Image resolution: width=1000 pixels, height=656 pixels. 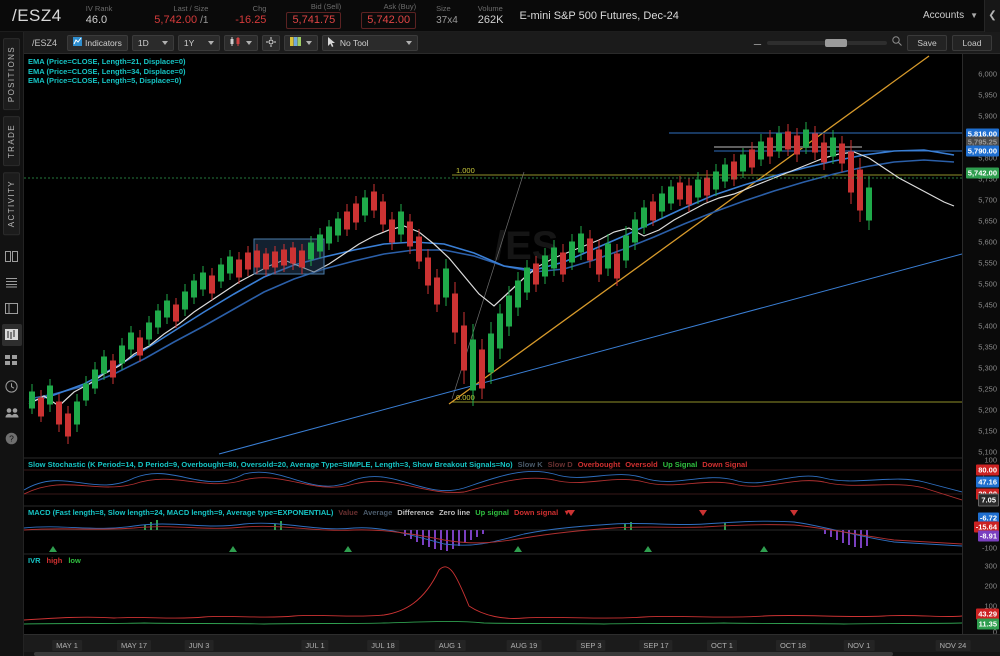 I want to click on symbol-title: /ESZ4, so click(x=37, y=15).